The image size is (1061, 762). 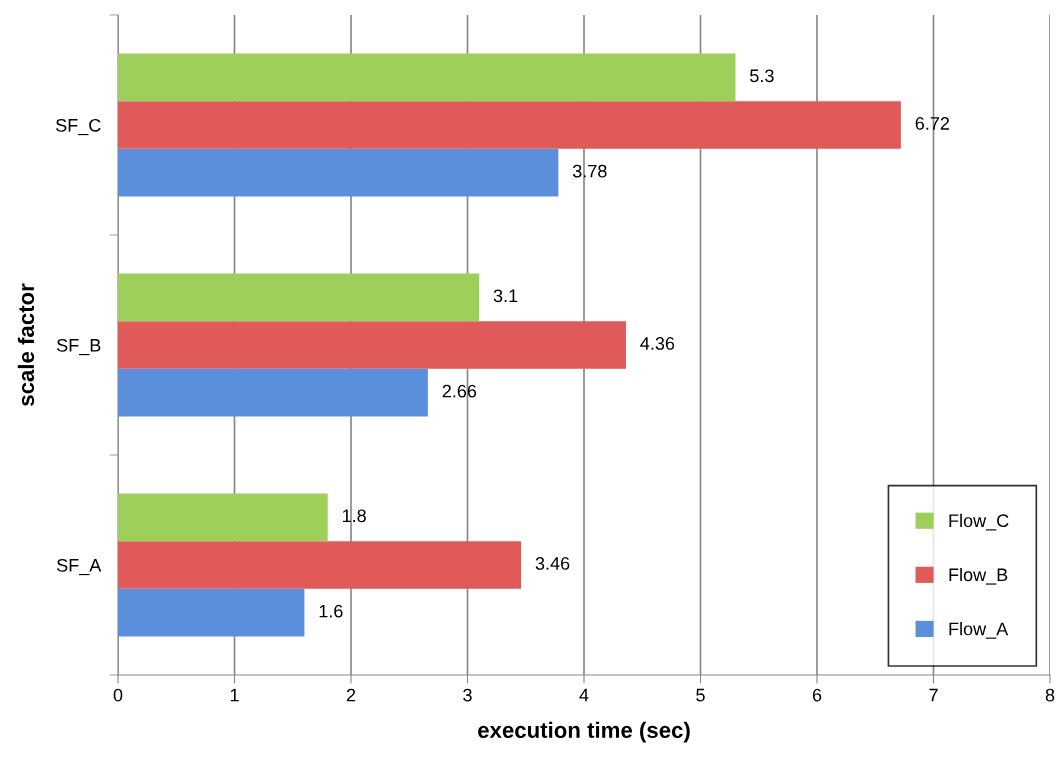 What do you see at coordinates (505, 296) in the screenshot?
I see `data-label: 3.1` at bounding box center [505, 296].